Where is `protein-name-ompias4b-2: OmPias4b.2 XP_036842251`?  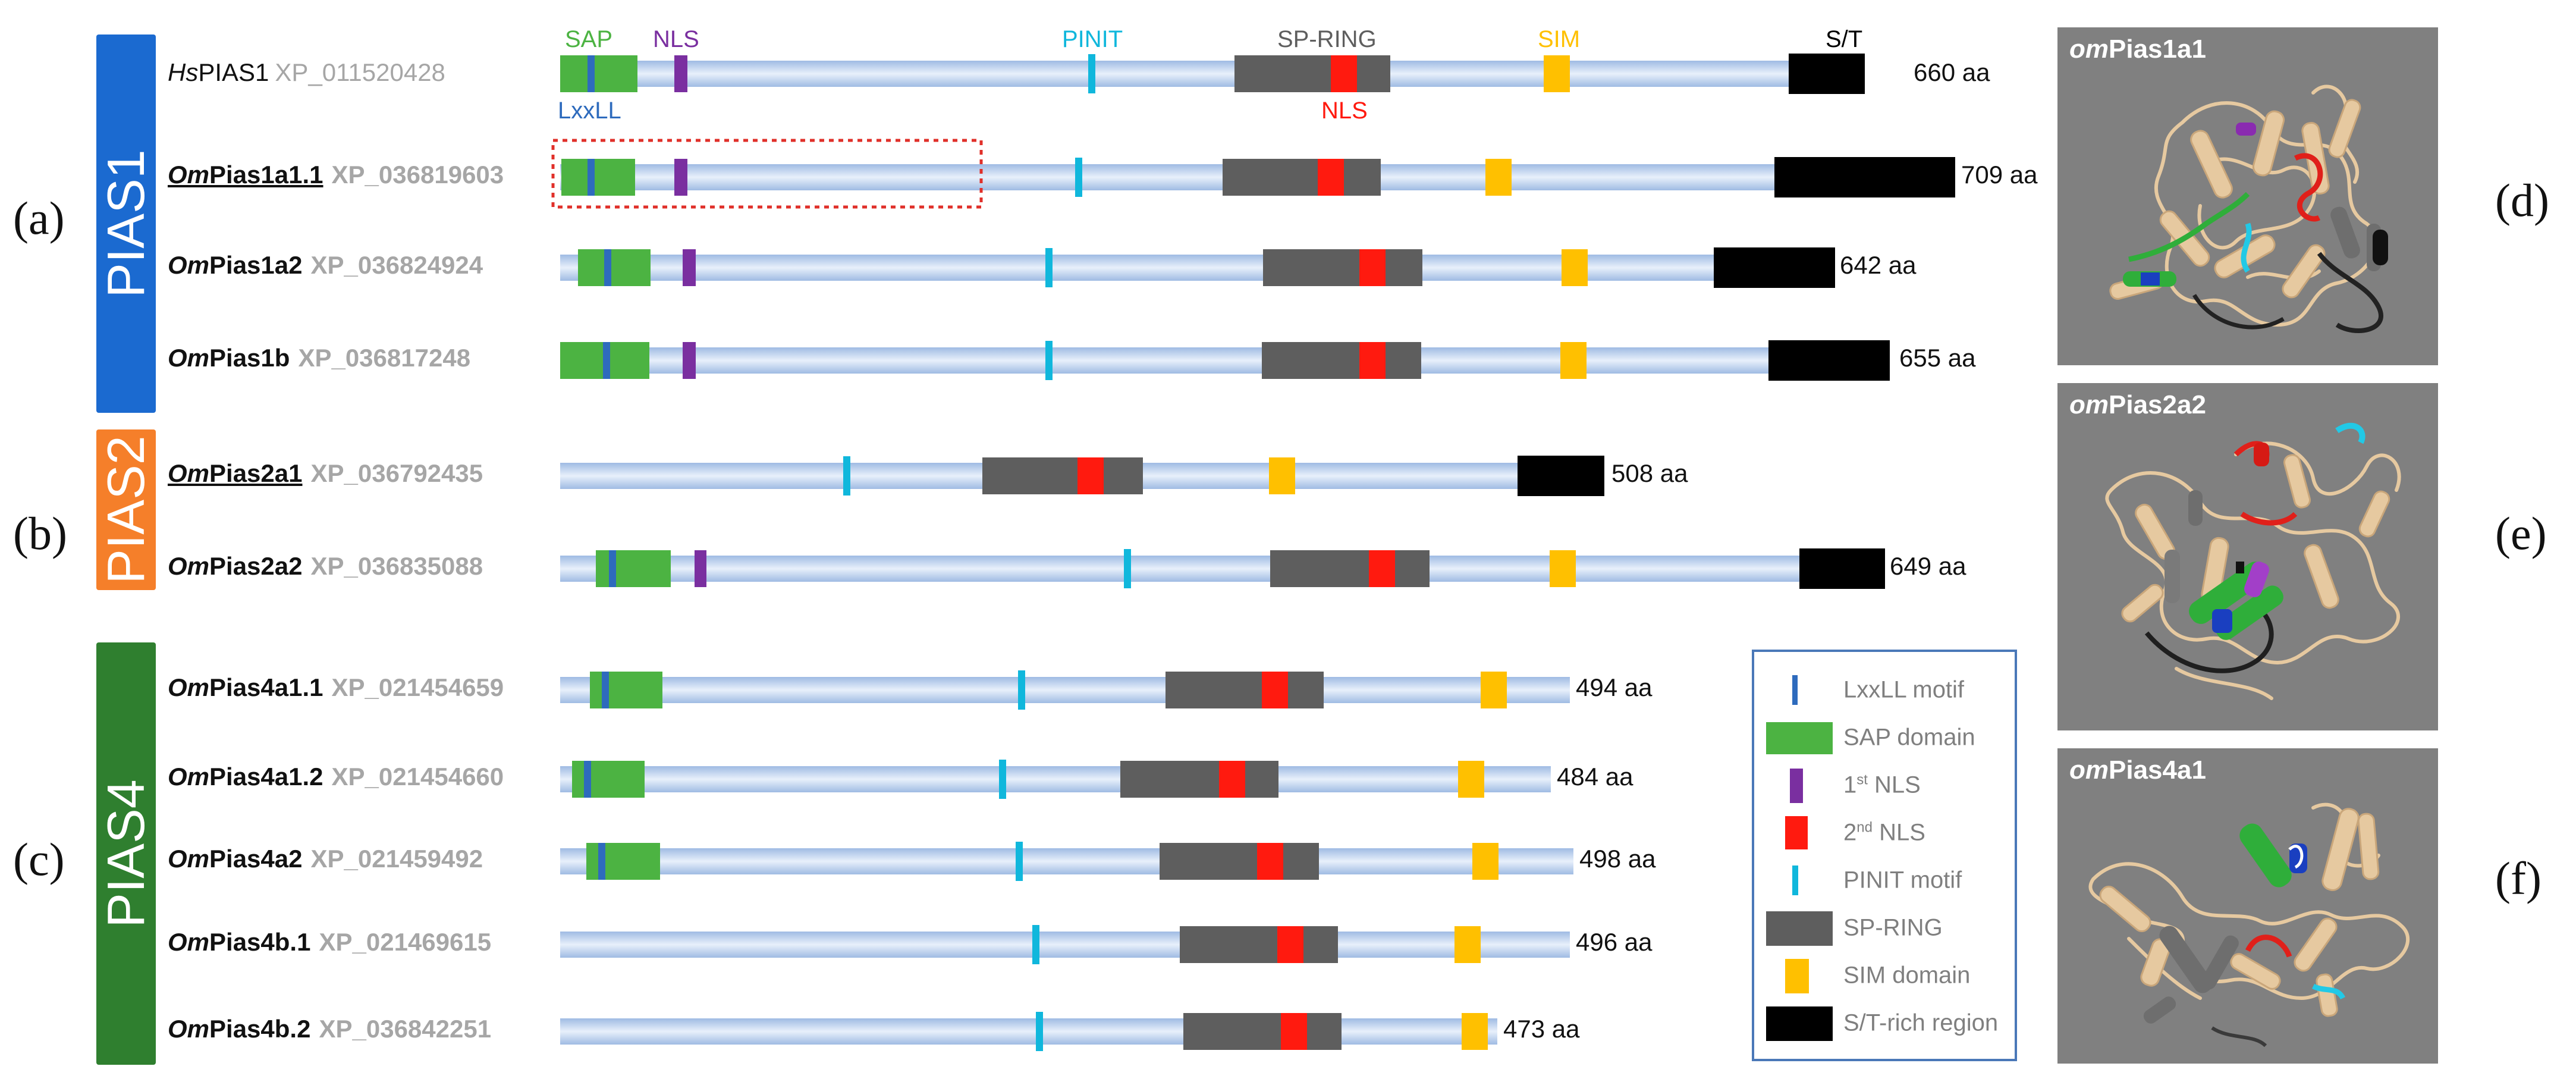 protein-name-ompias4b-2: OmPias4b.2 XP_036842251 is located at coordinates (330, 1029).